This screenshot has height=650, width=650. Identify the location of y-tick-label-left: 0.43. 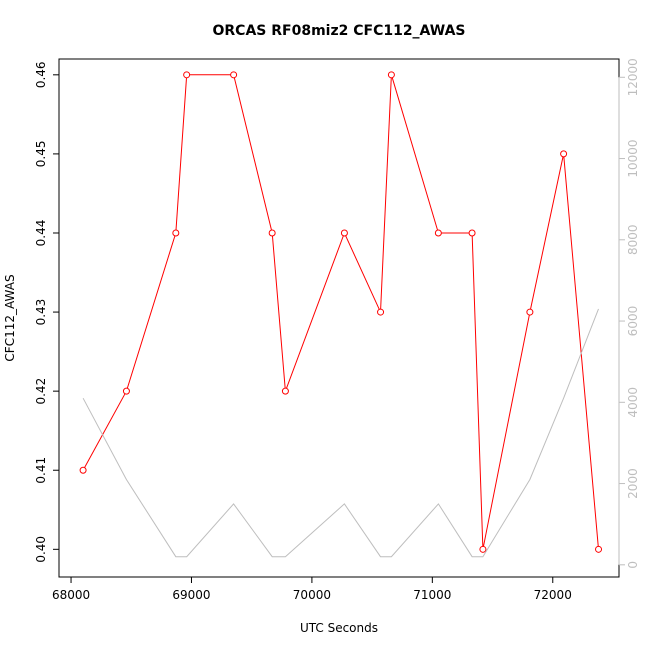
(41, 312).